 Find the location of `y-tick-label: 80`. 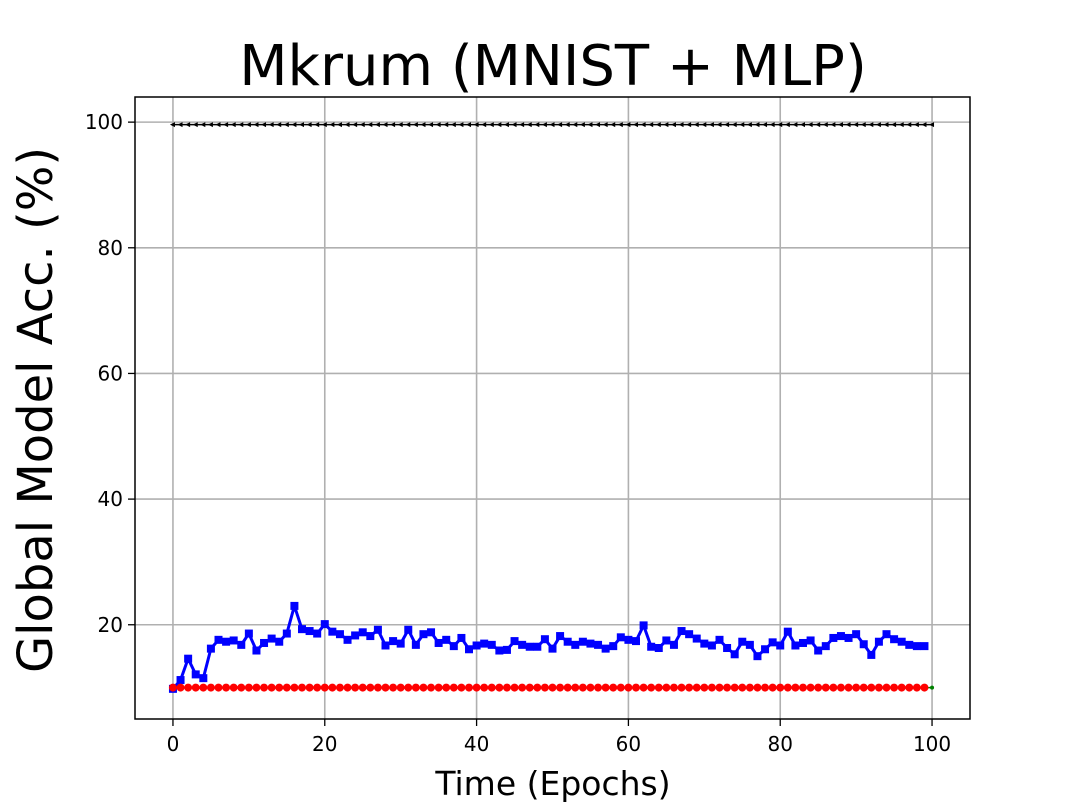

y-tick-label: 80 is located at coordinates (110, 248).